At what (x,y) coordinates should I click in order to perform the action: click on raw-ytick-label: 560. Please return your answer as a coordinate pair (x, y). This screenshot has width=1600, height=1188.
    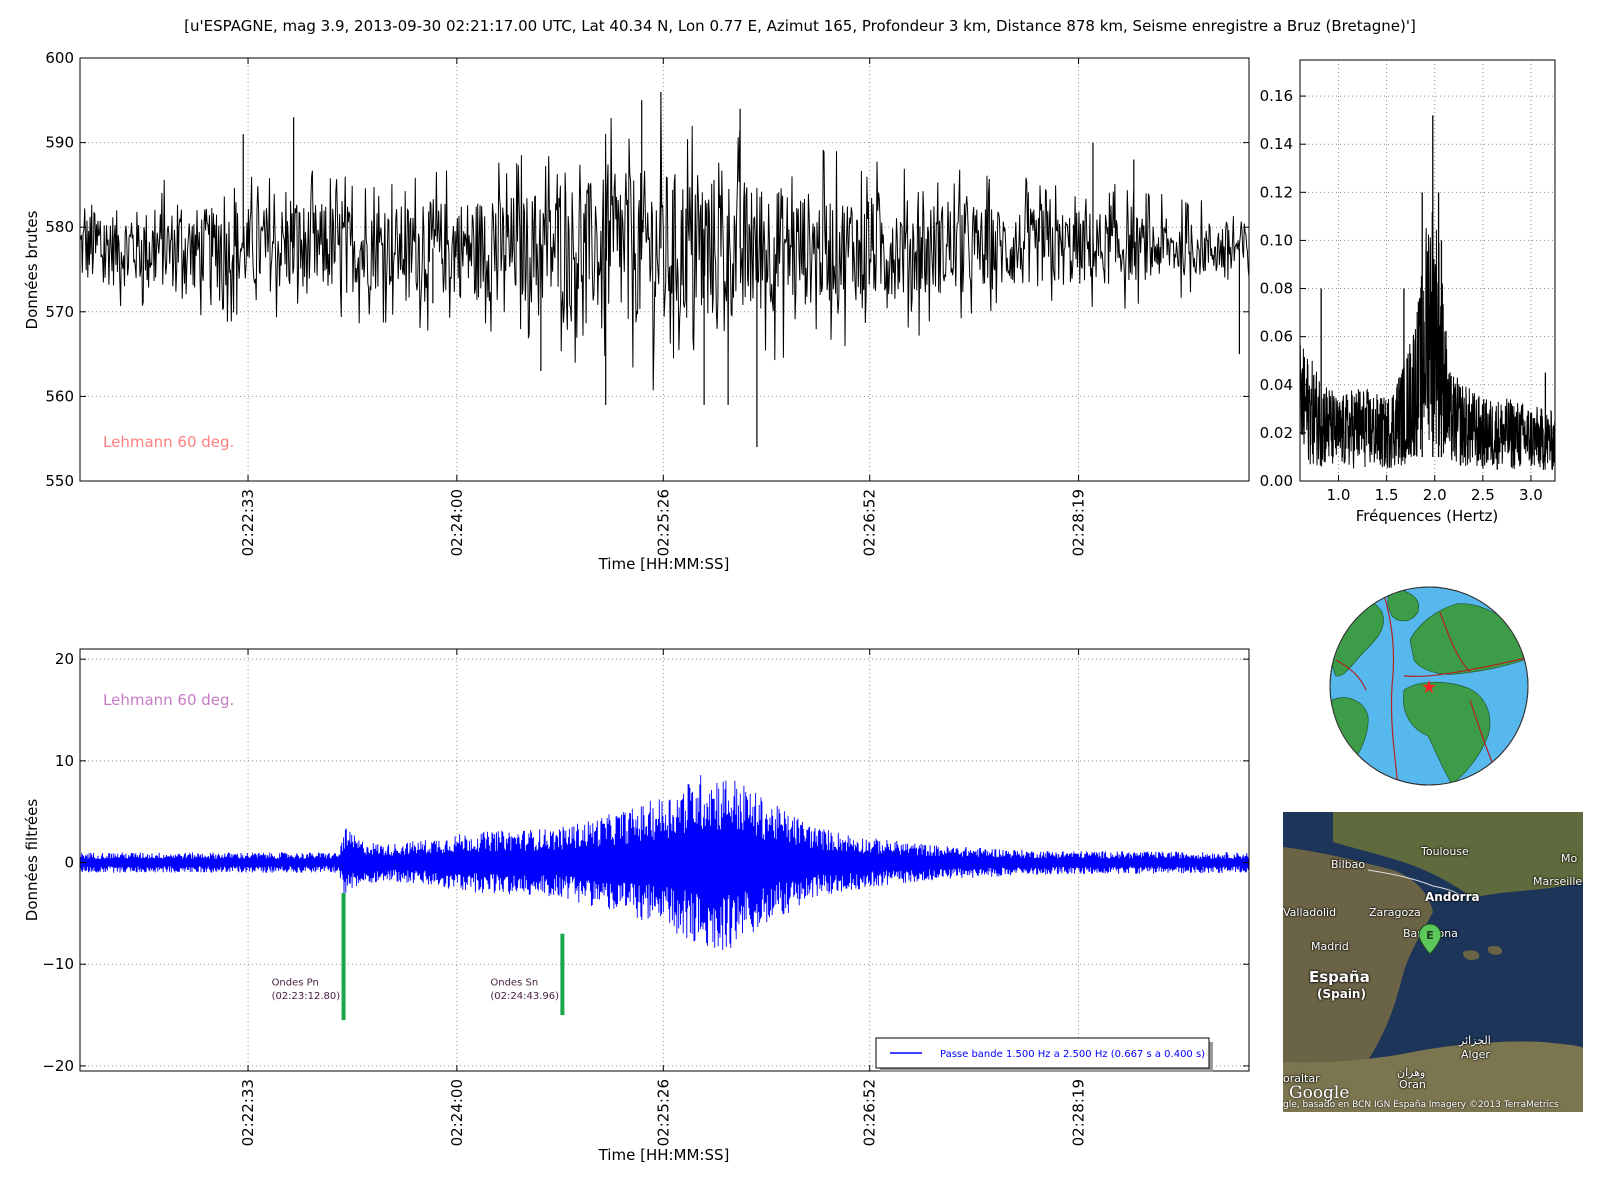
    Looking at the image, I should click on (59, 396).